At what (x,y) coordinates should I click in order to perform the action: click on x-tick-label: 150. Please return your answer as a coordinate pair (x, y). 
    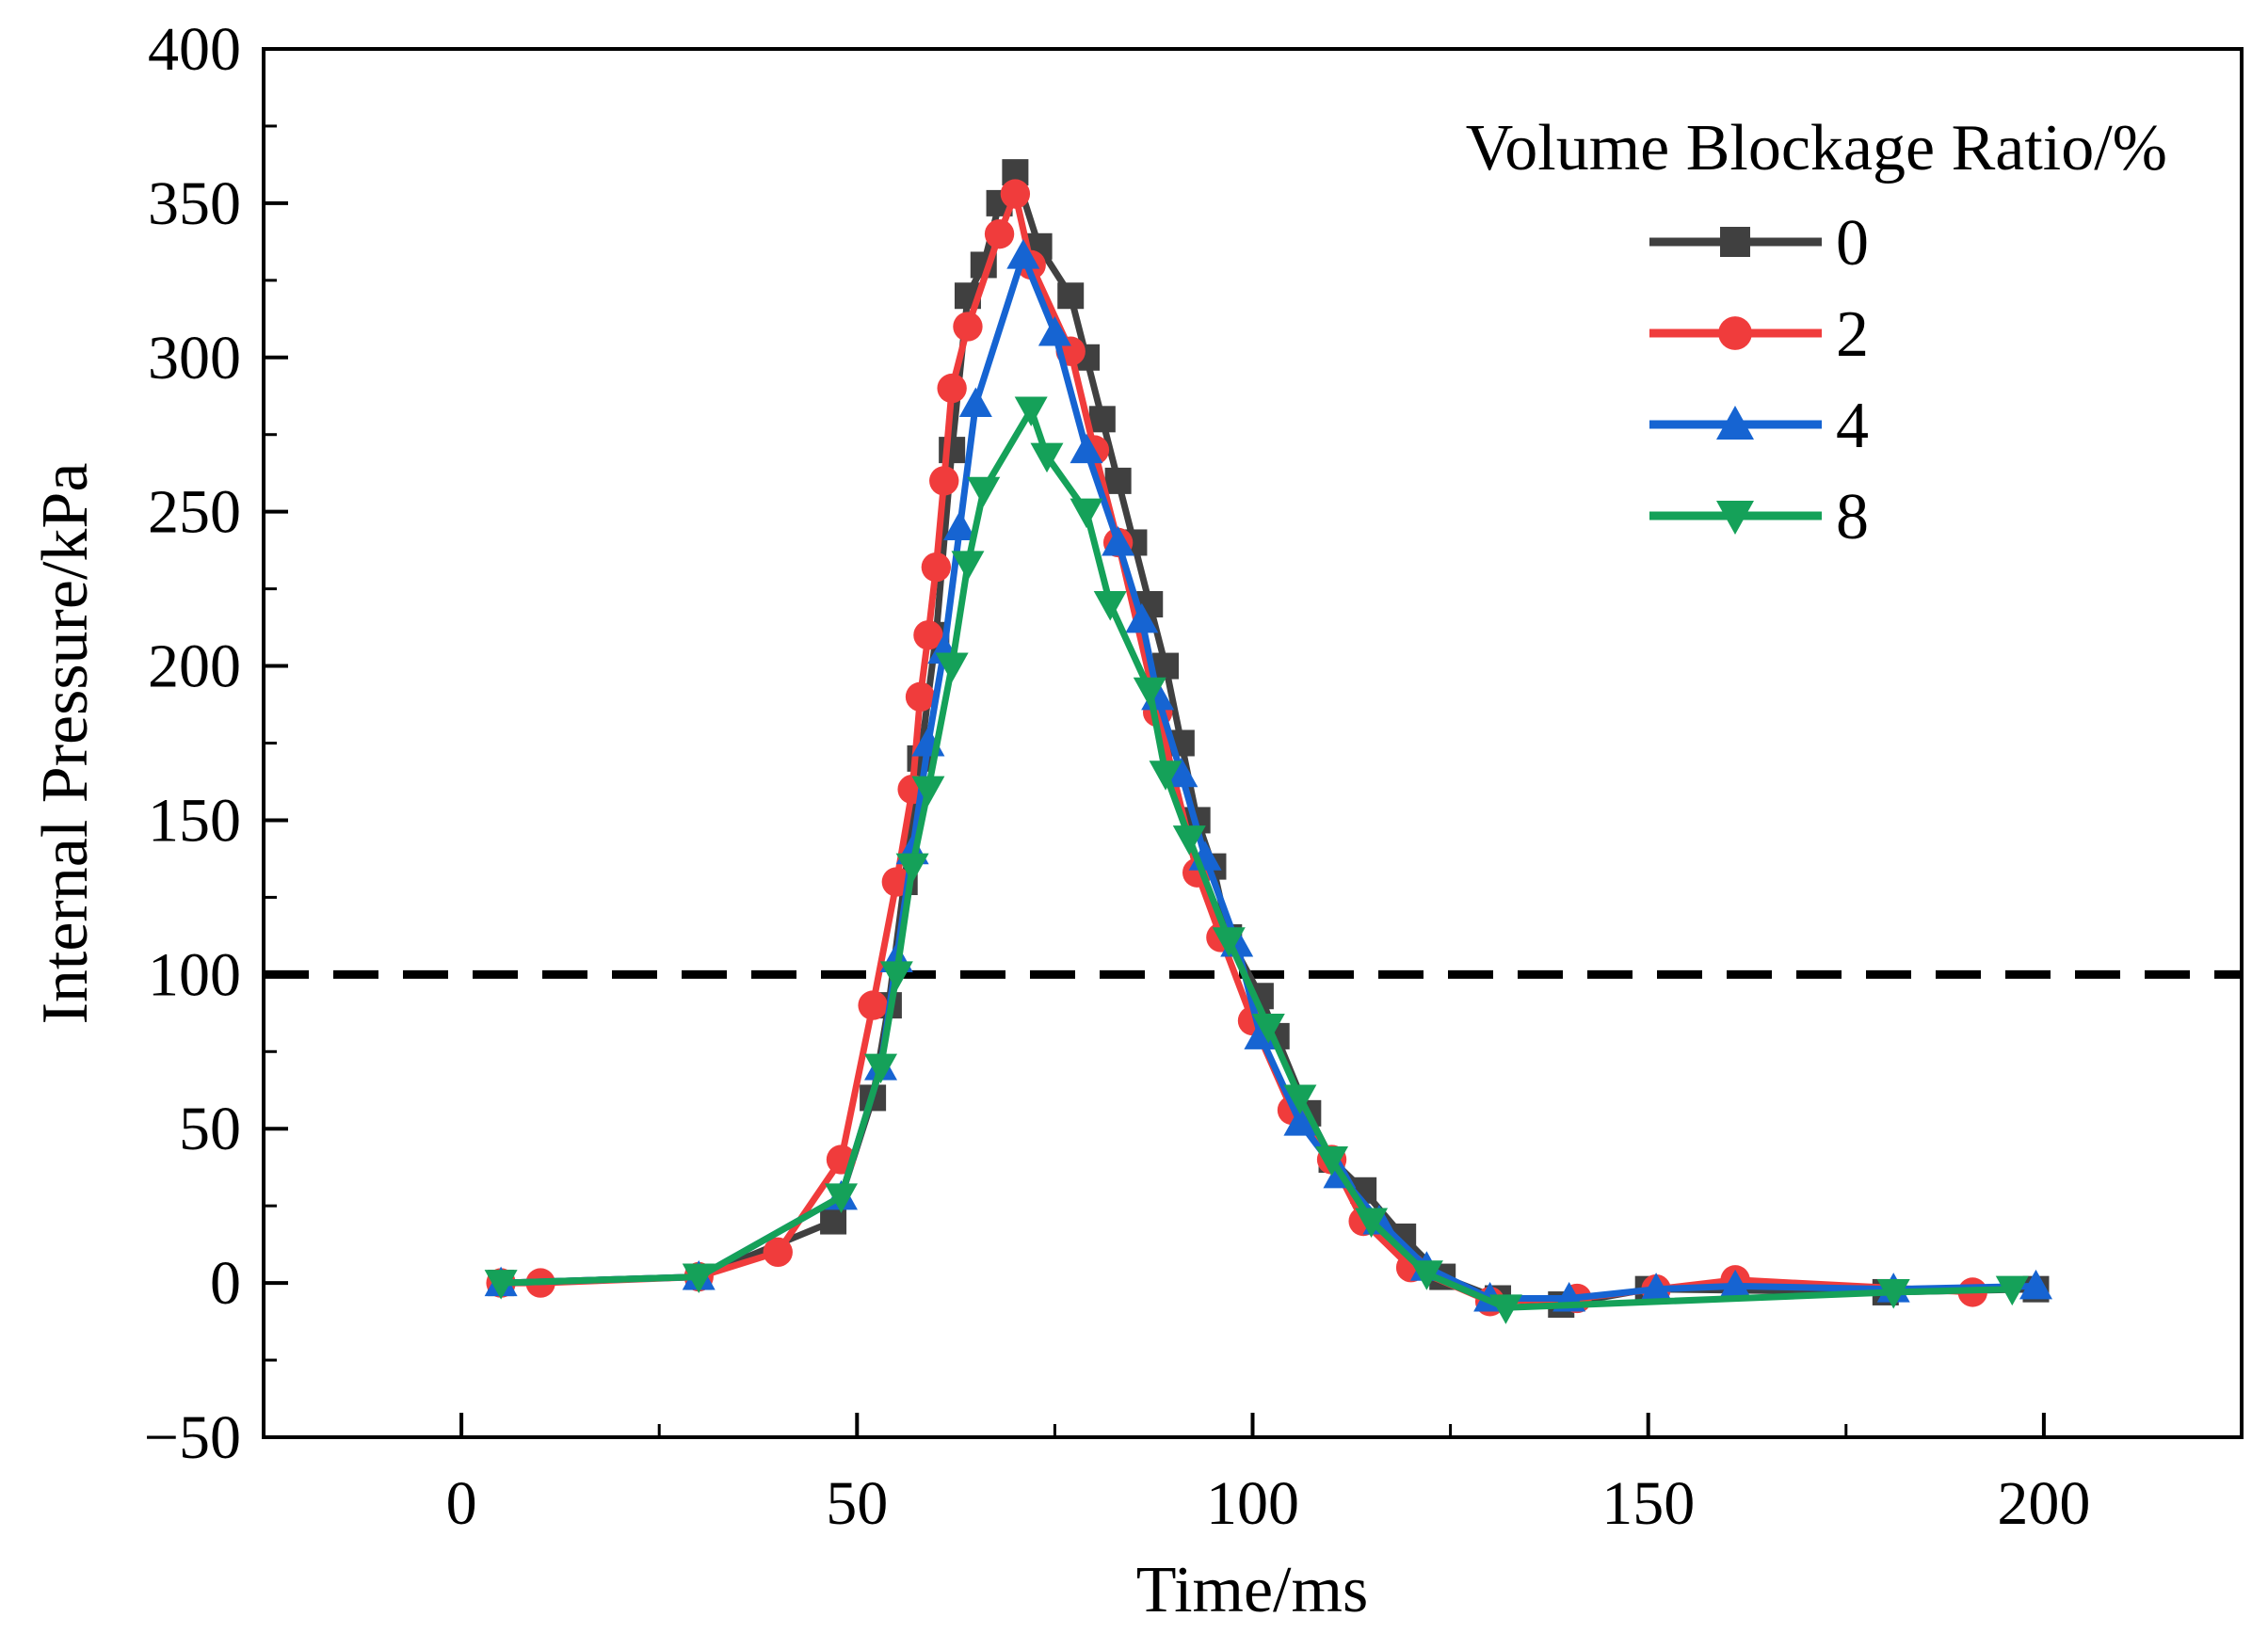
    Looking at the image, I should click on (1648, 1504).